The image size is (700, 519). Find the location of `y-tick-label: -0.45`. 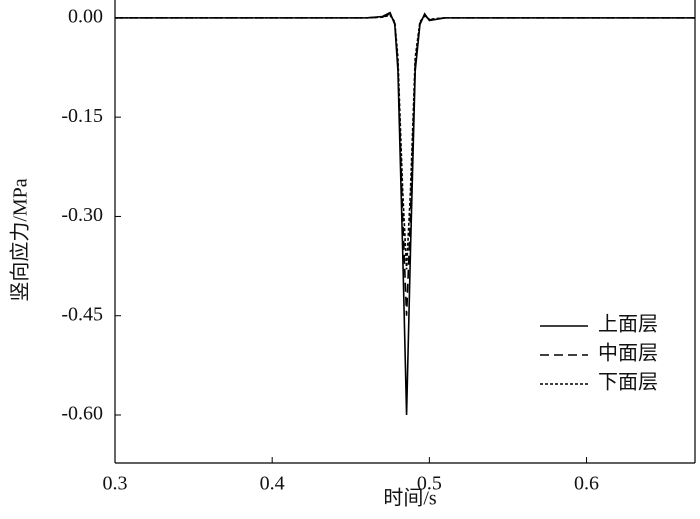

y-tick-label: -0.45 is located at coordinates (82, 314).